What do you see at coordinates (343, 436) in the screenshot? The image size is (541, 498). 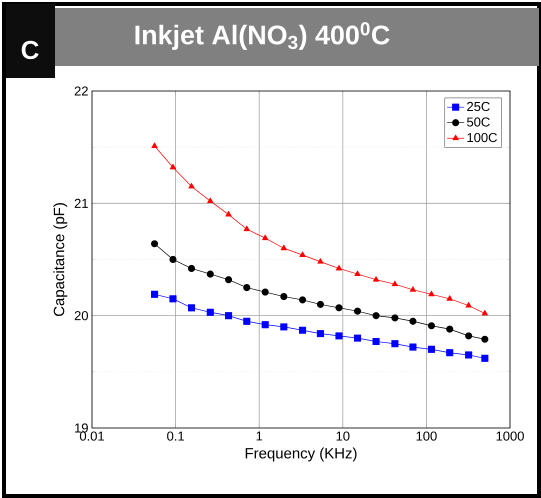 I see `x-tick-label: 10` at bounding box center [343, 436].